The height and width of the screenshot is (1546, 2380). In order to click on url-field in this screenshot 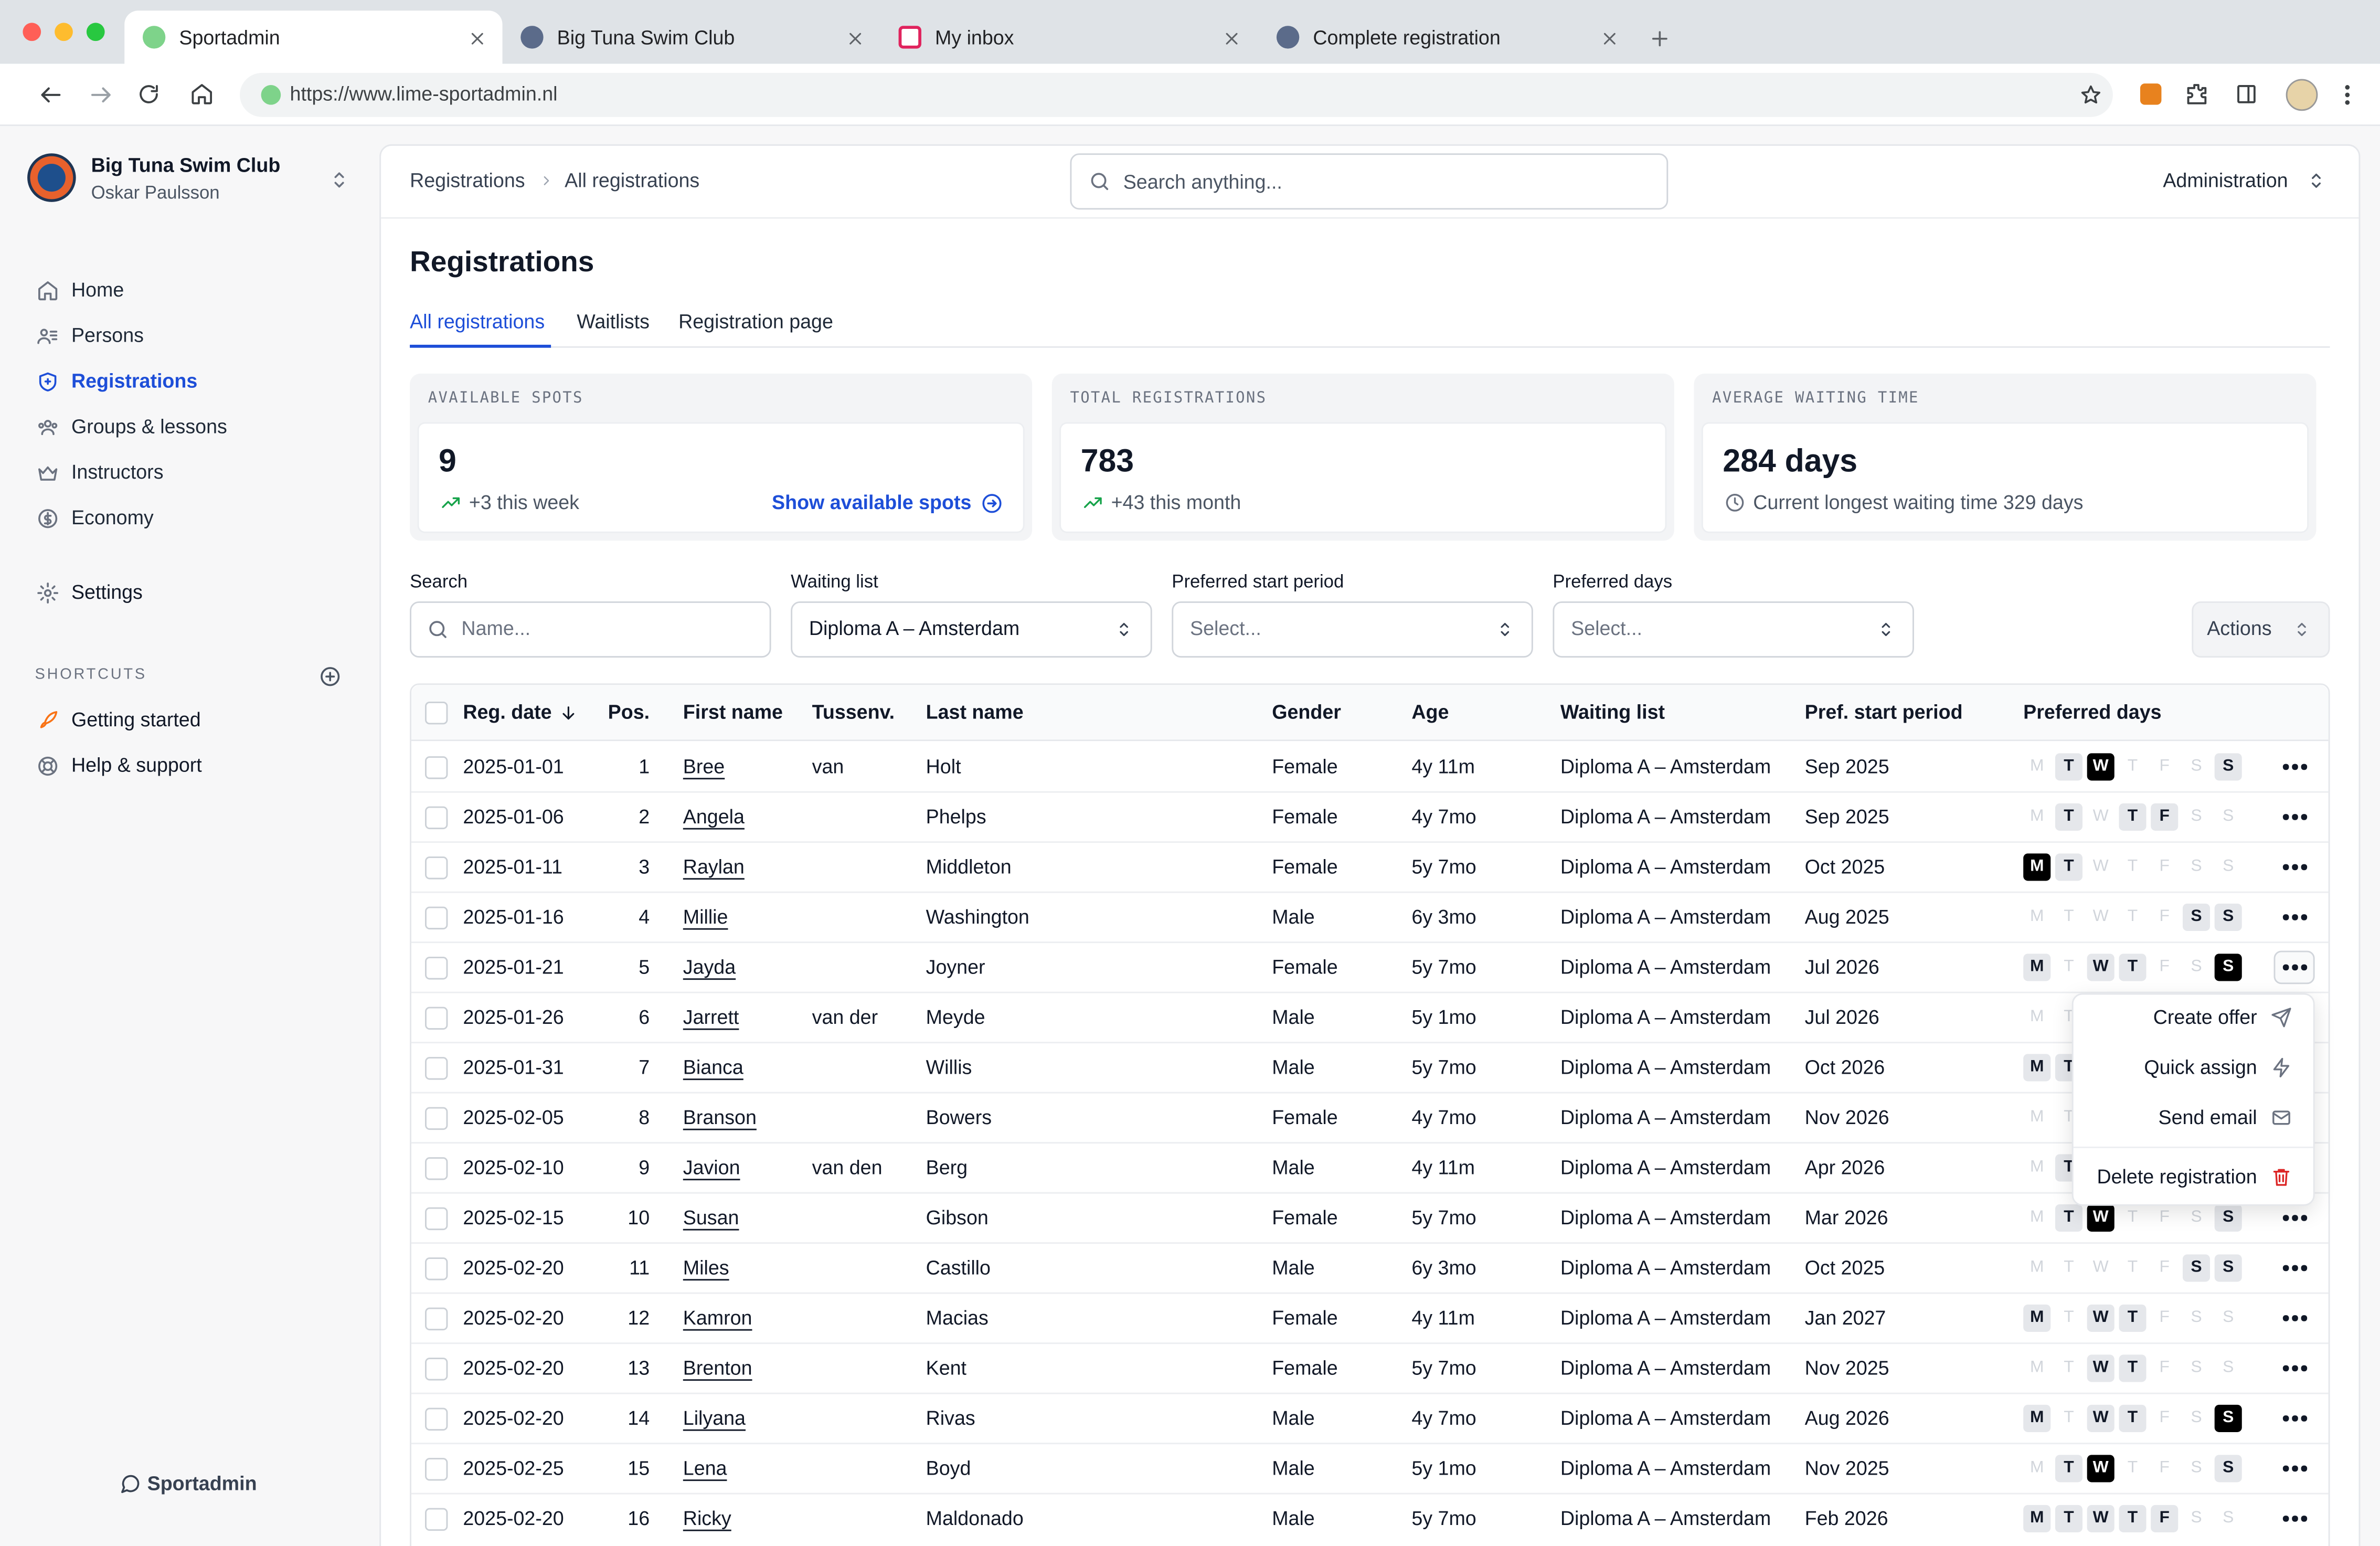, I will do `click(1176, 94)`.